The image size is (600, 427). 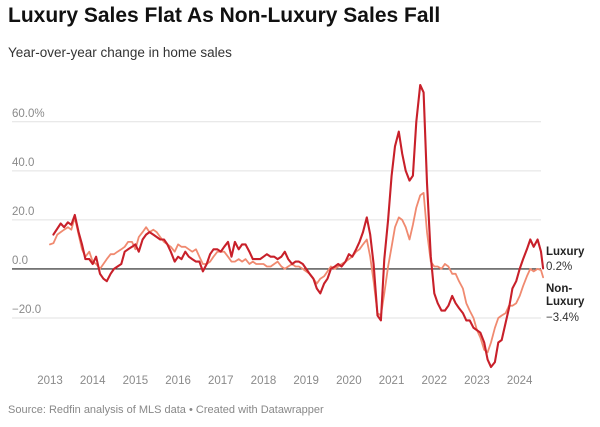 I want to click on y-tick-label: 20.0, so click(x=23, y=212).